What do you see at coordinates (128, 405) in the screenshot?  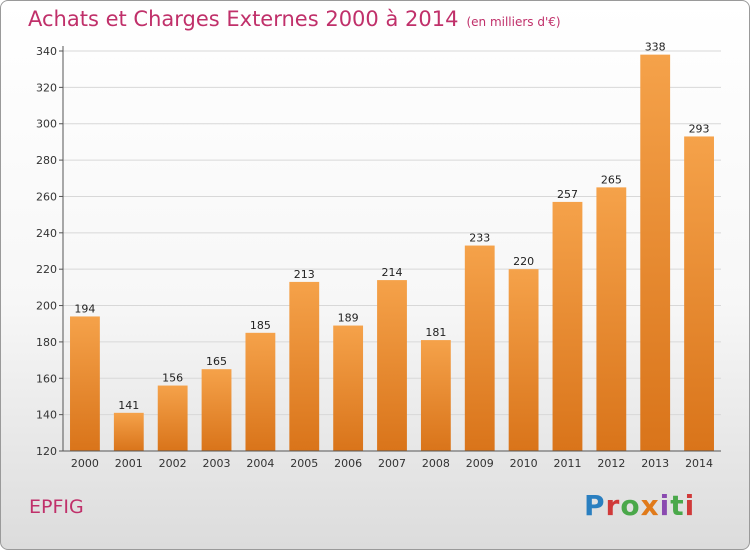 I see `value-label: 141` at bounding box center [128, 405].